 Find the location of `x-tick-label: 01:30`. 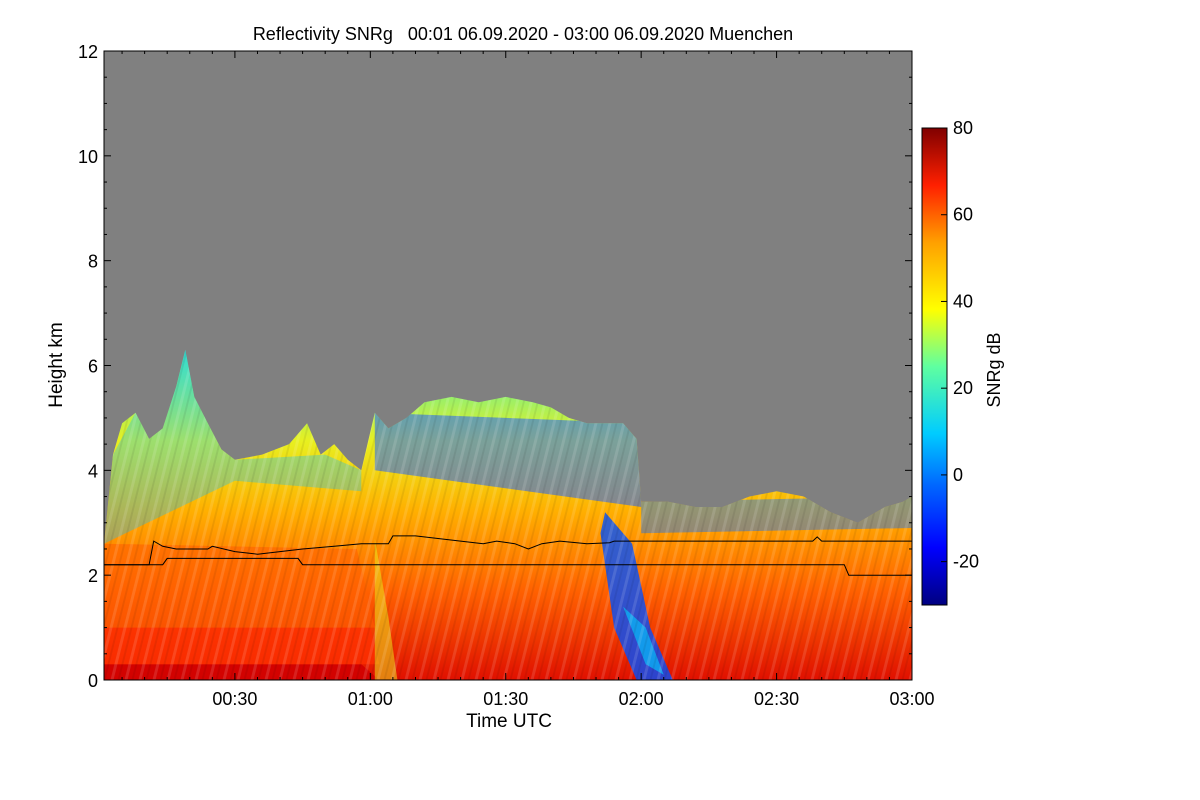

x-tick-label: 01:30 is located at coordinates (505, 699).